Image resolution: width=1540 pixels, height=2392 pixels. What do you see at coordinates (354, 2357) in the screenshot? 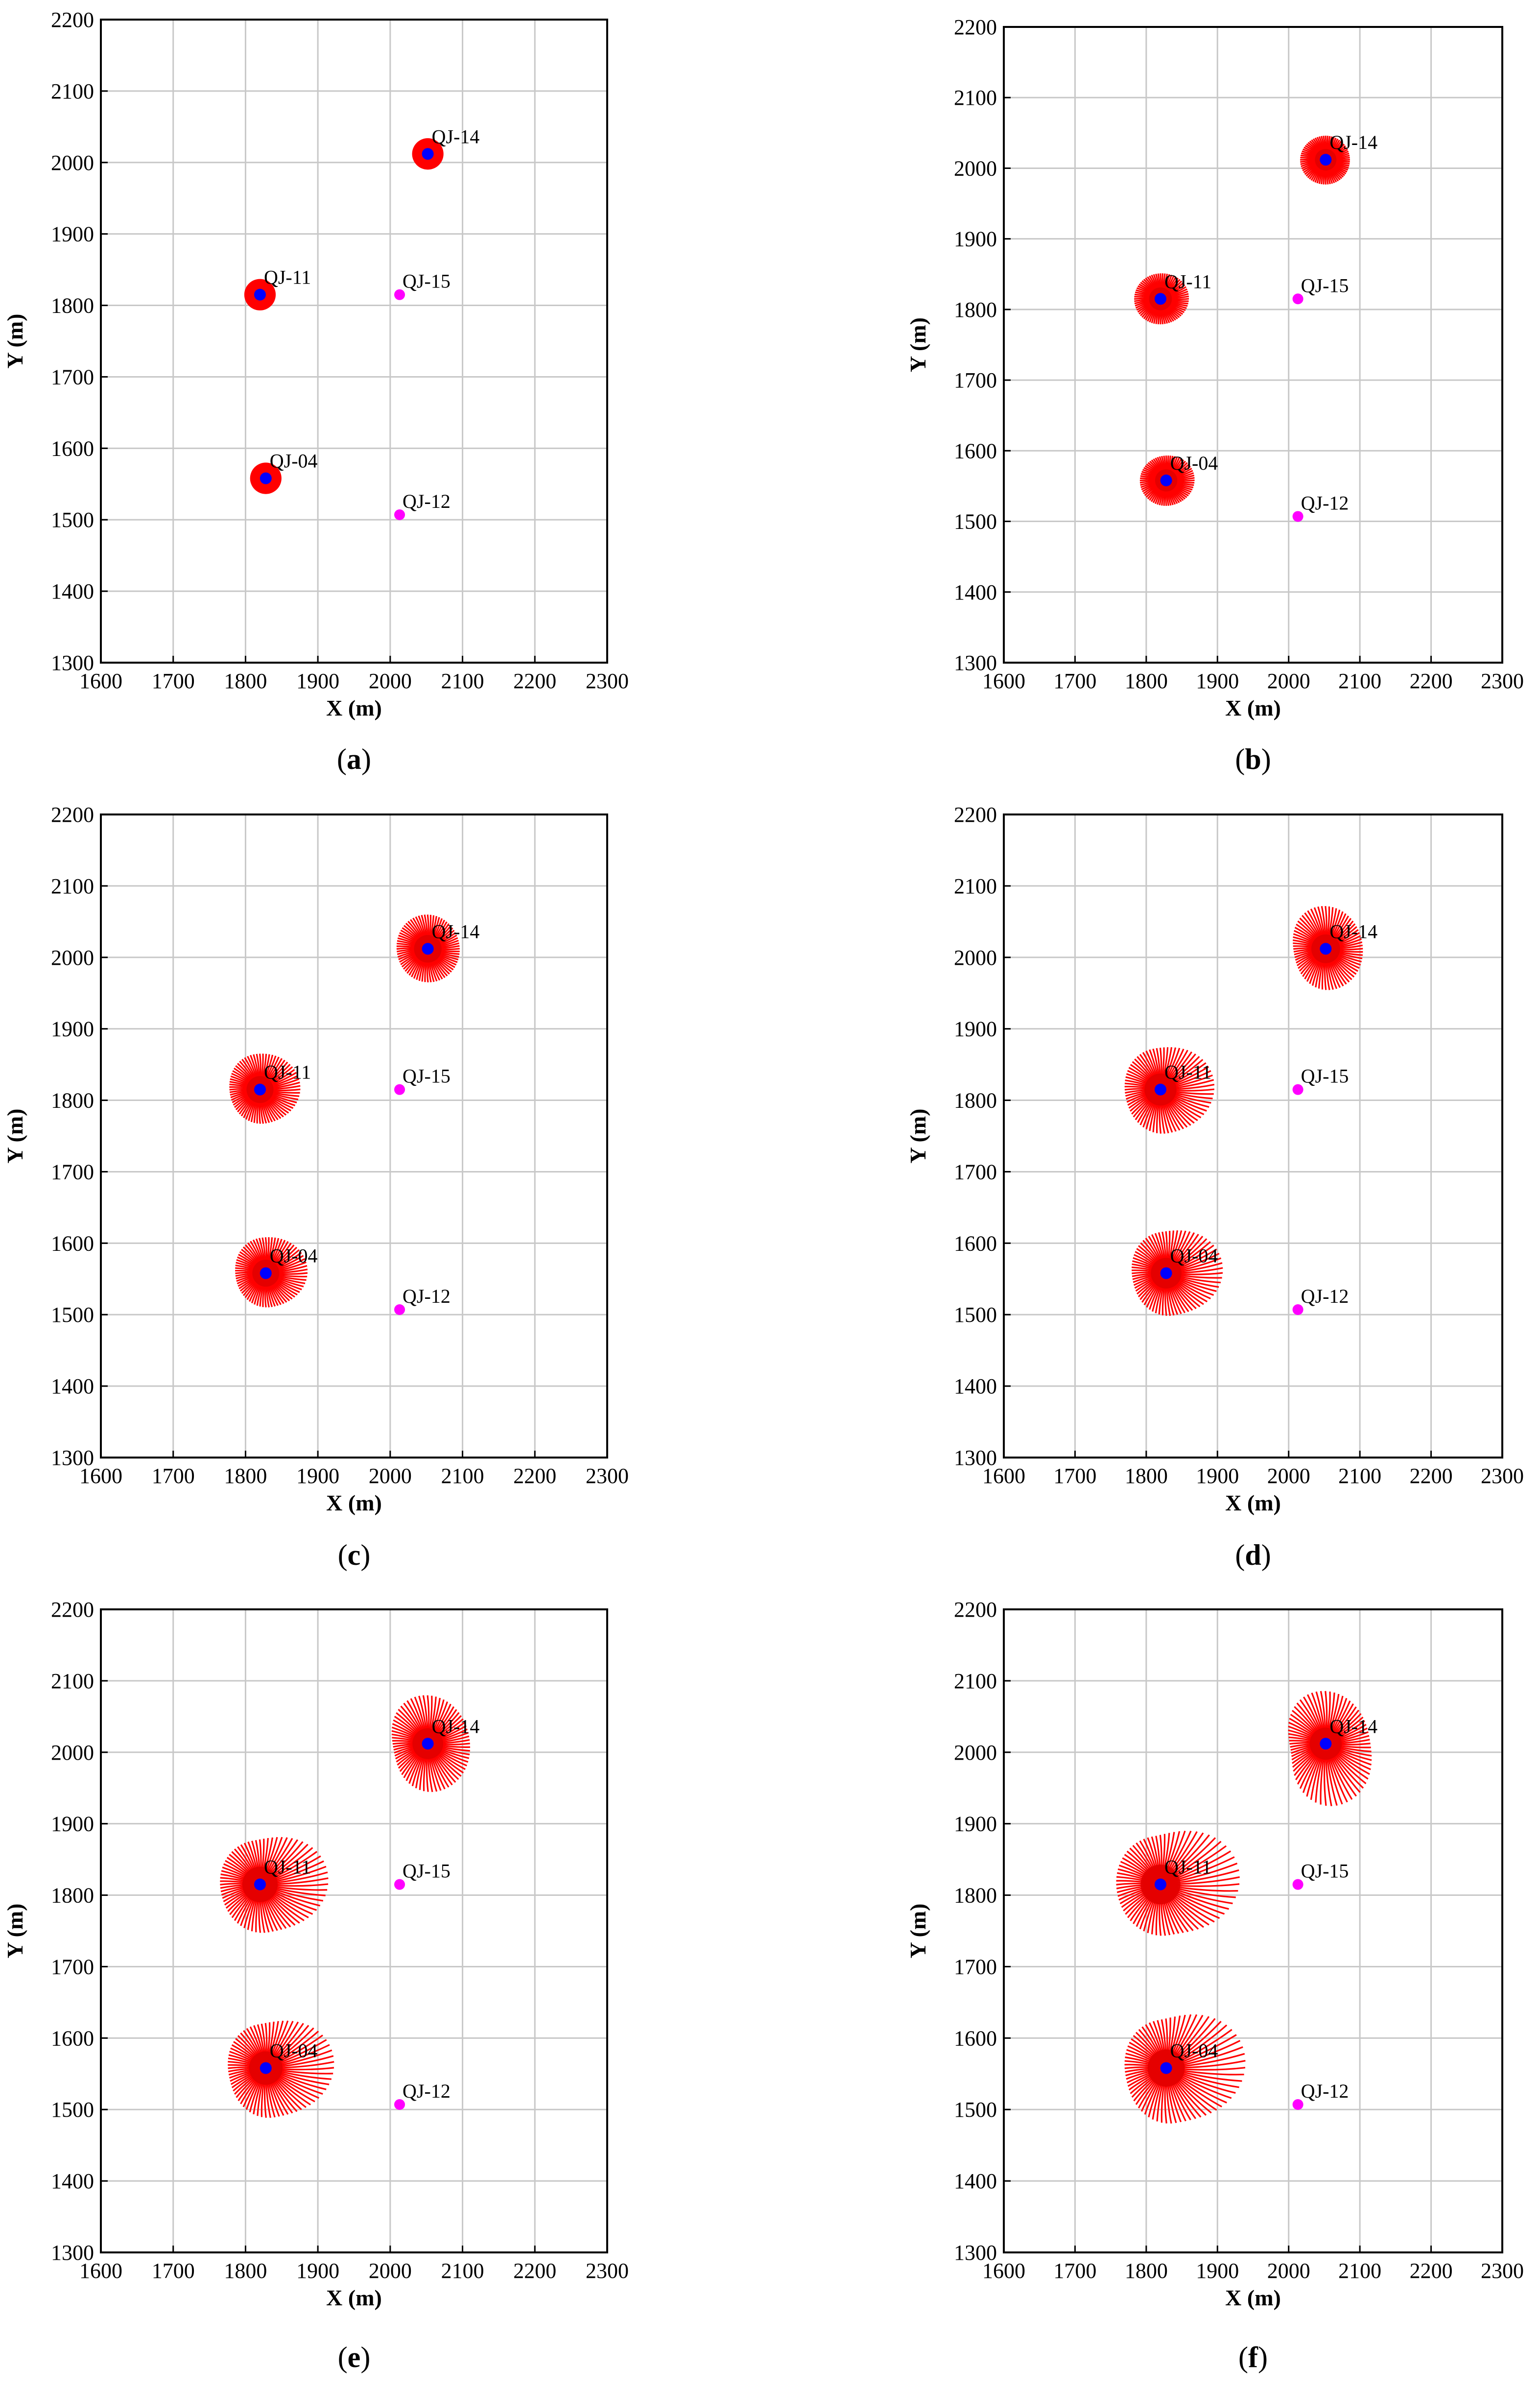
I see `panel-caption: (e)` at bounding box center [354, 2357].